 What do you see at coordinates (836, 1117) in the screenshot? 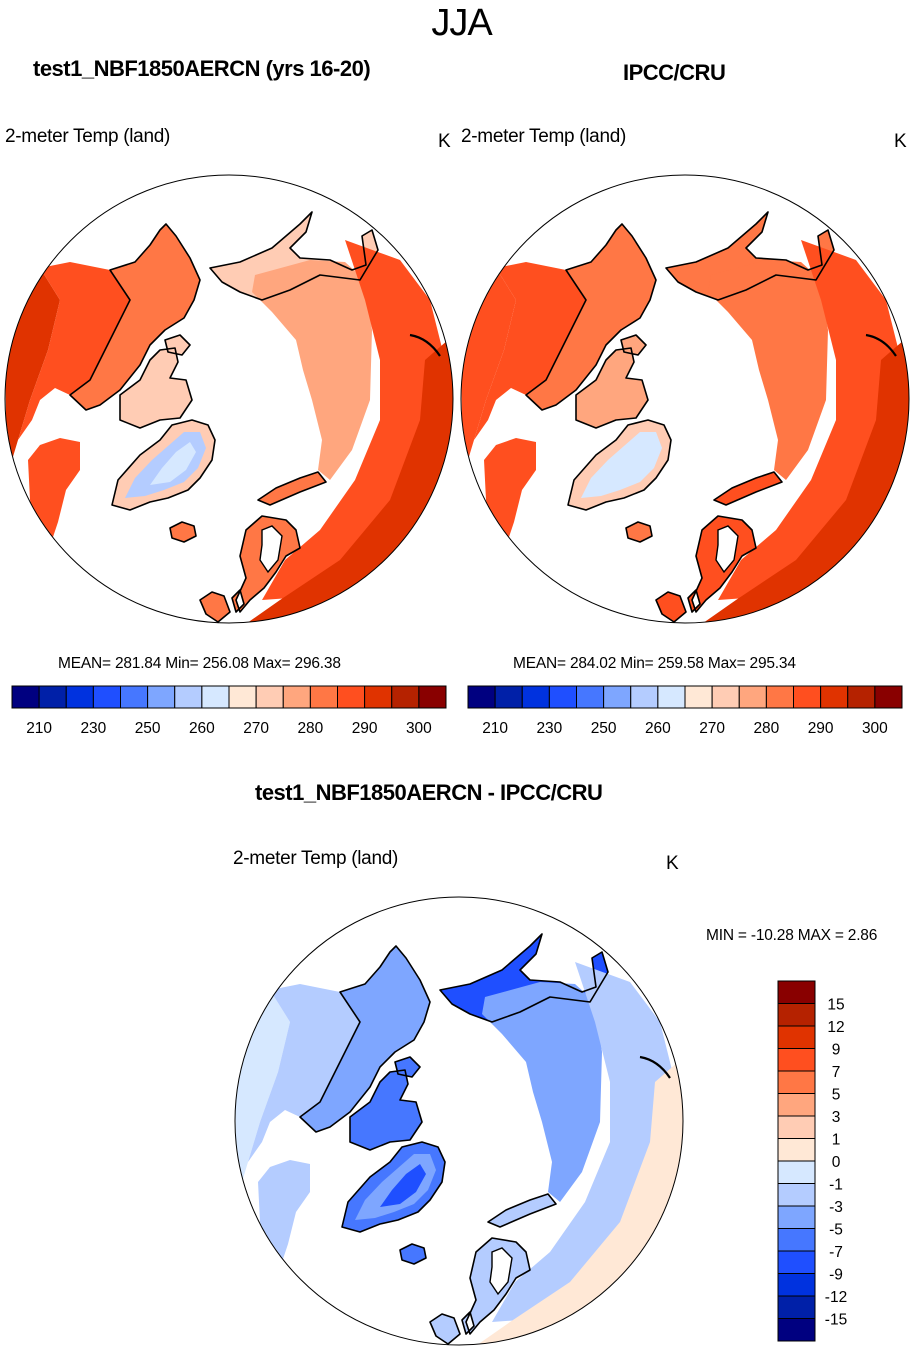
I see `colorbar-tick-label: 3` at bounding box center [836, 1117].